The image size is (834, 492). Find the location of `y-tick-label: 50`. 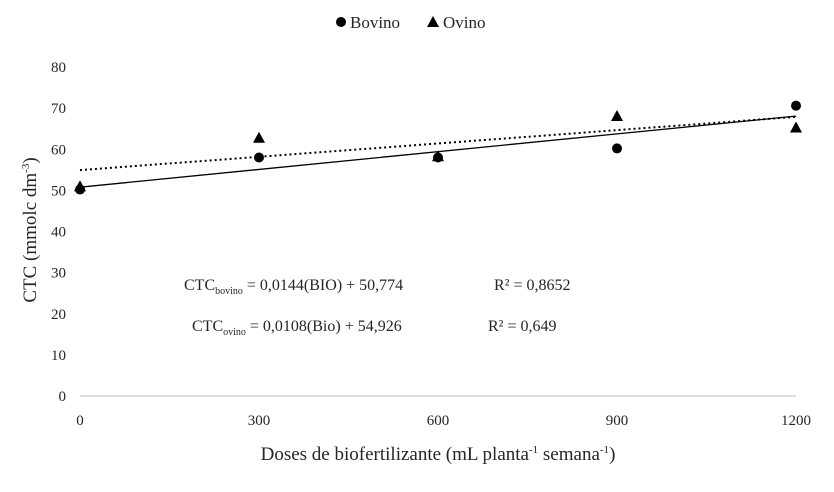

y-tick-label: 50 is located at coordinates (58, 191).